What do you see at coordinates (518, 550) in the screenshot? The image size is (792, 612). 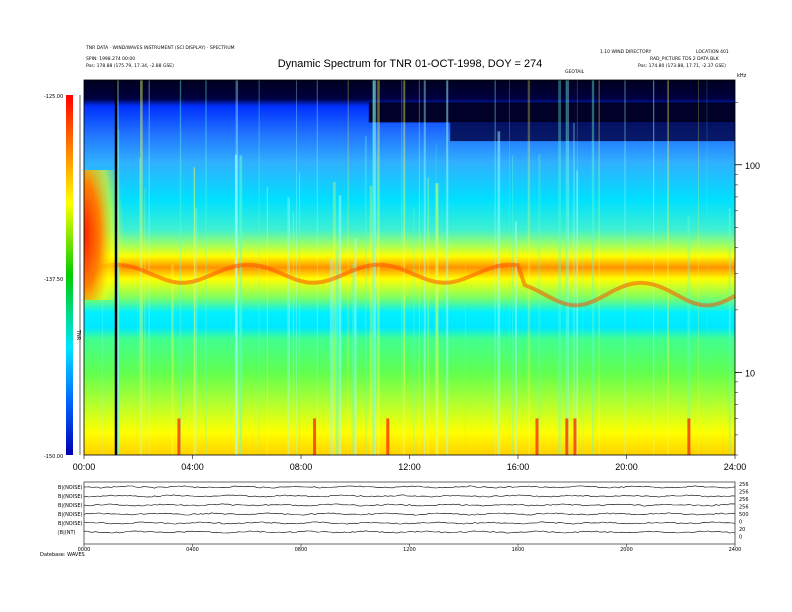 I see `strip-x-tick-label: 1600` at bounding box center [518, 550].